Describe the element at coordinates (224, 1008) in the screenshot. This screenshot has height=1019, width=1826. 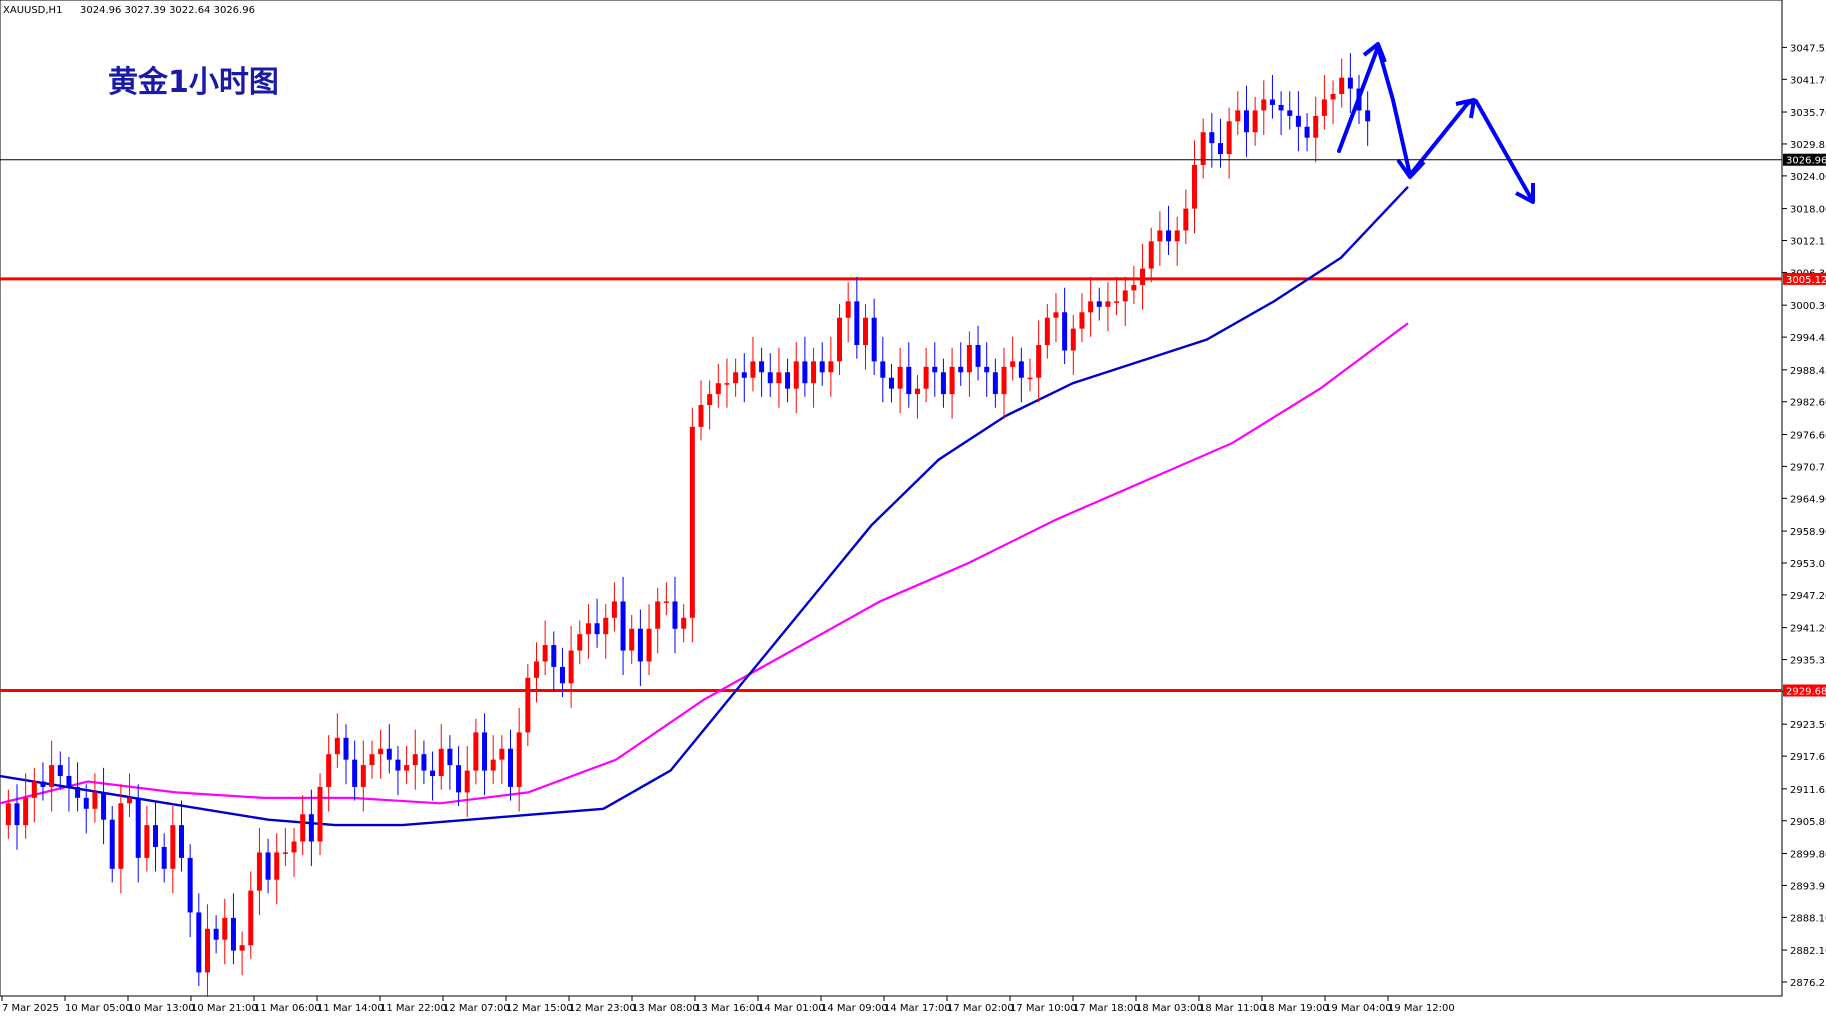
I see `time-tick-label: 10 Mar 21:00` at that location.